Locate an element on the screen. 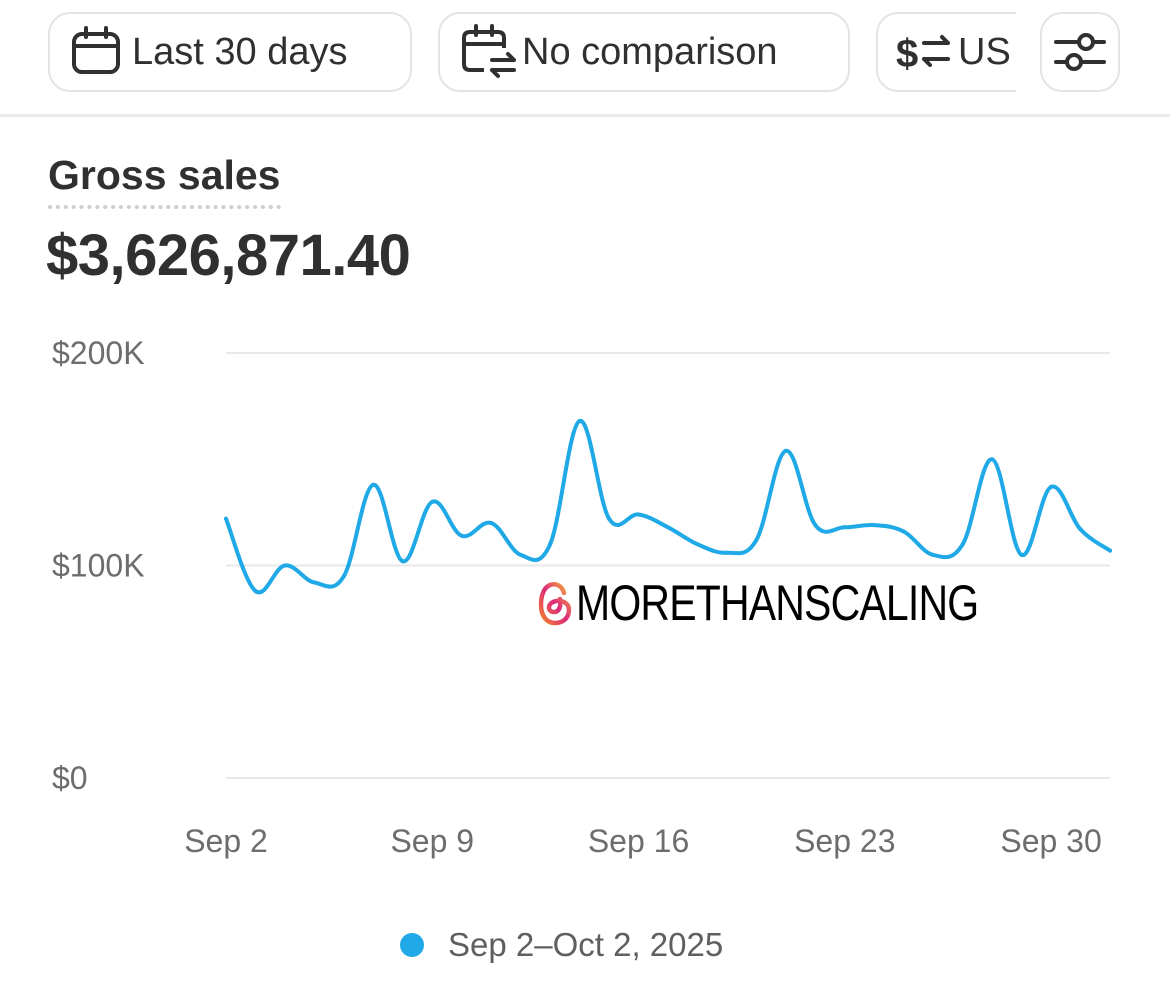  x-tick-label: Sep 23 is located at coordinates (844, 841).